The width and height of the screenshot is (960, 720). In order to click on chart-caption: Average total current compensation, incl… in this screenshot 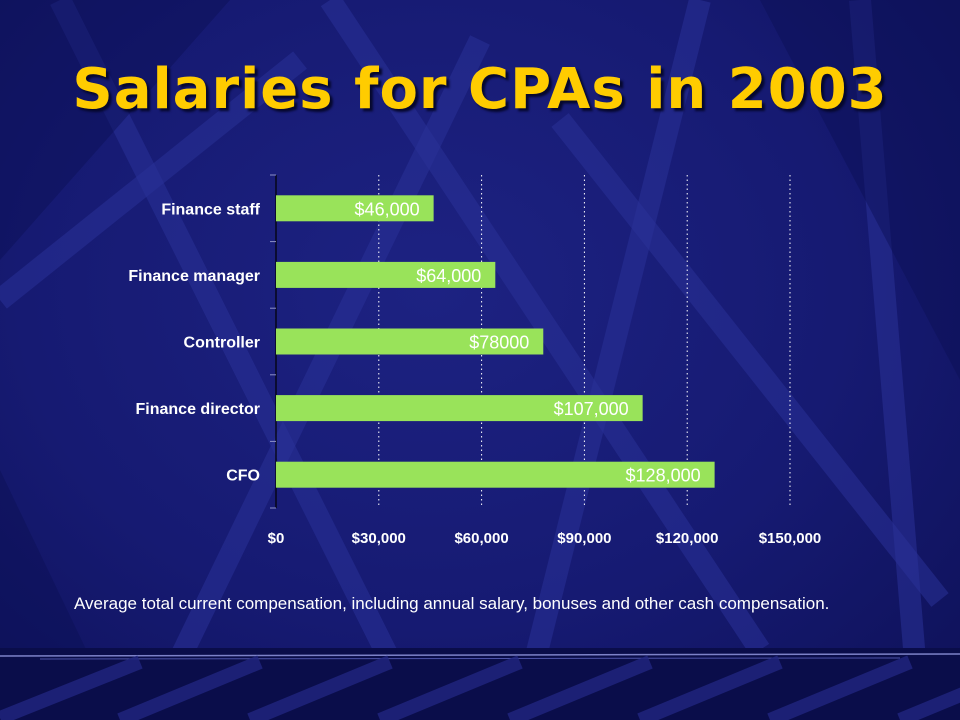, I will do `click(452, 603)`.